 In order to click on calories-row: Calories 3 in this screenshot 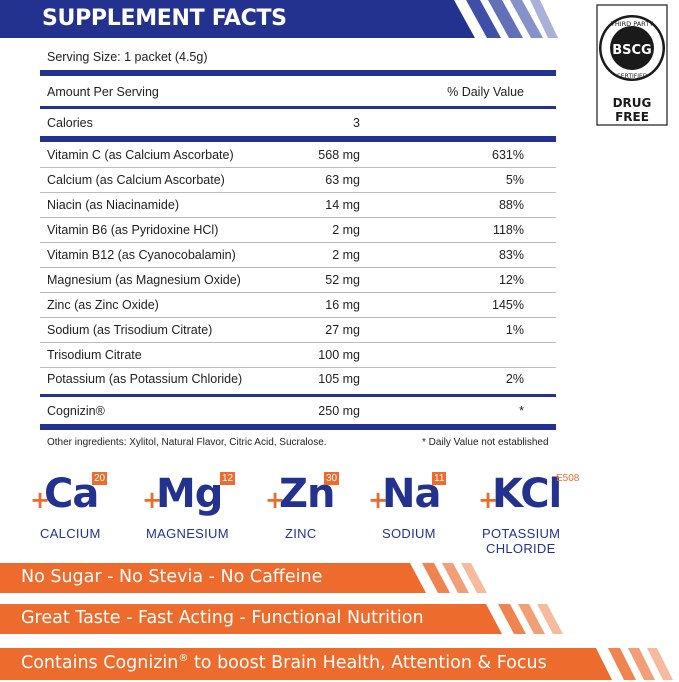, I will do `click(287, 126)`.